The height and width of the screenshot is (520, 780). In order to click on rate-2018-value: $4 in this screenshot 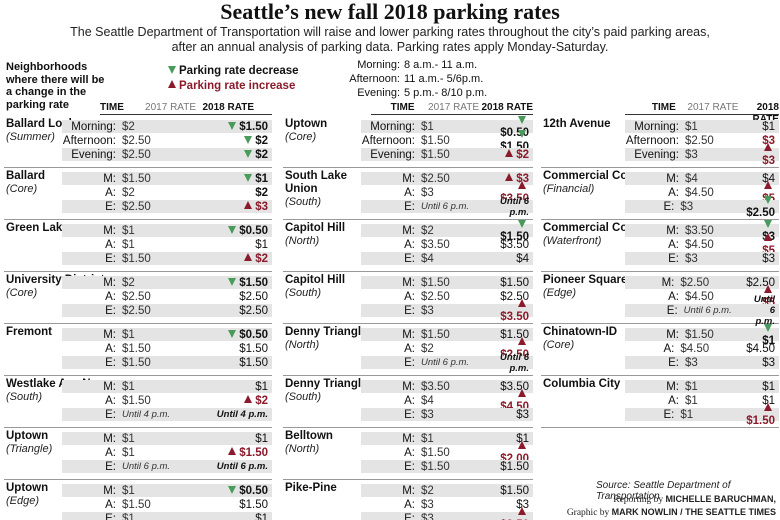, I will do `click(522, 258)`.